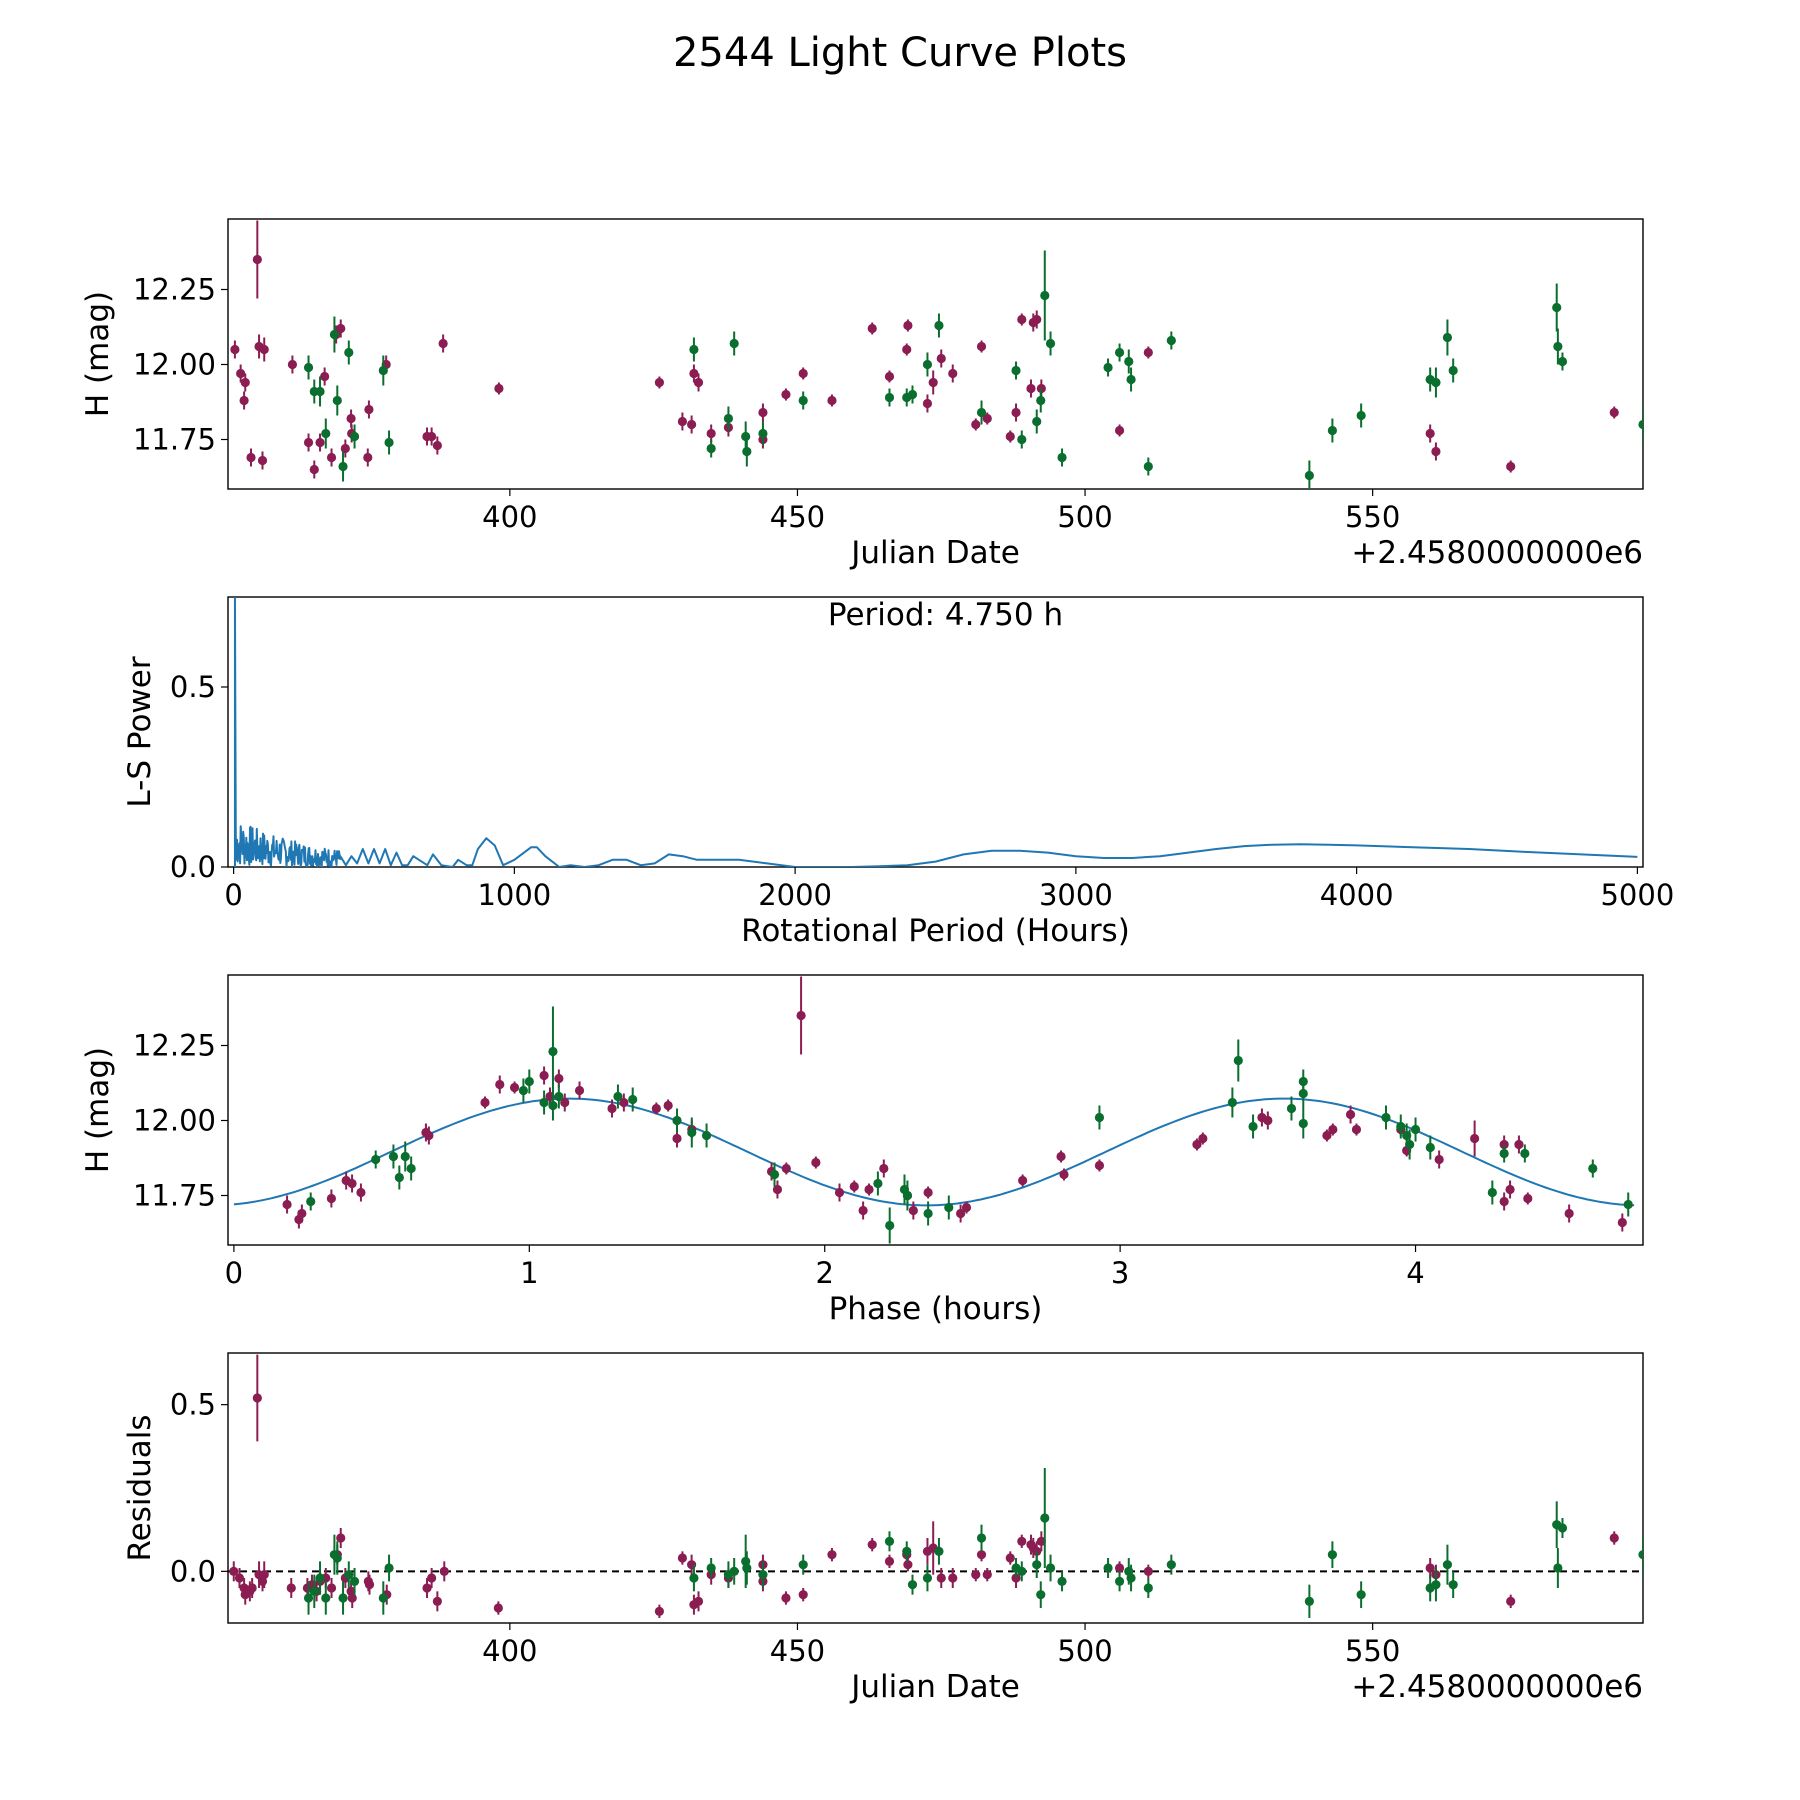  I want to click on y-tick-label: 11.75, so click(174, 1196).